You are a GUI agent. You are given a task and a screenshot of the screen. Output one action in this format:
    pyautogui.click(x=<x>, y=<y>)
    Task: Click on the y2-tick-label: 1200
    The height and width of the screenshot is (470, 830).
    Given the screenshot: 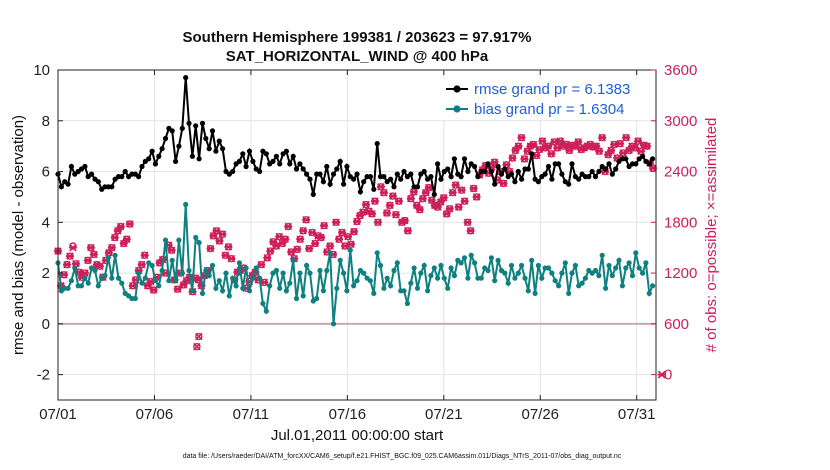 What is the action you would take?
    pyautogui.click(x=680, y=273)
    